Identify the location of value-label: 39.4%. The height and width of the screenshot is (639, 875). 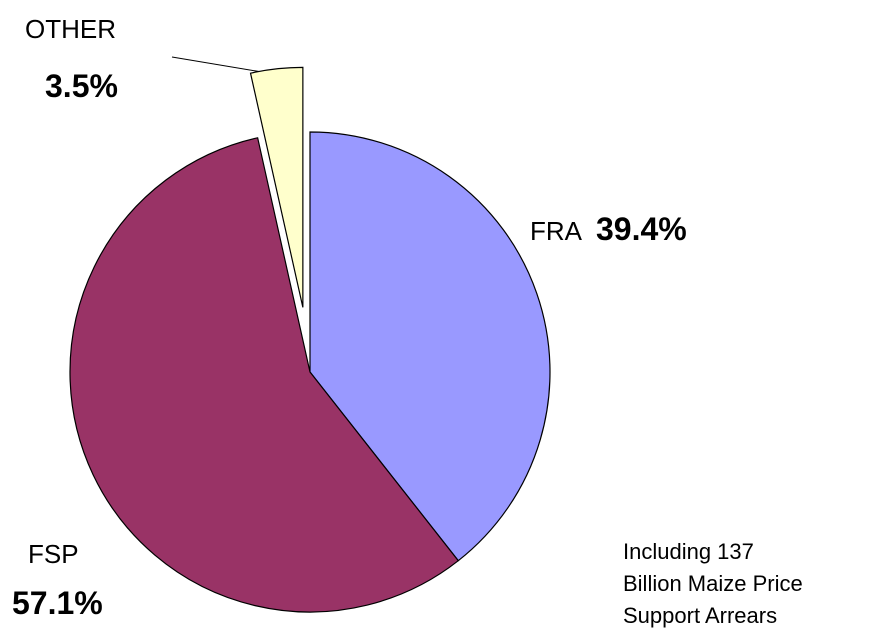
(641, 229).